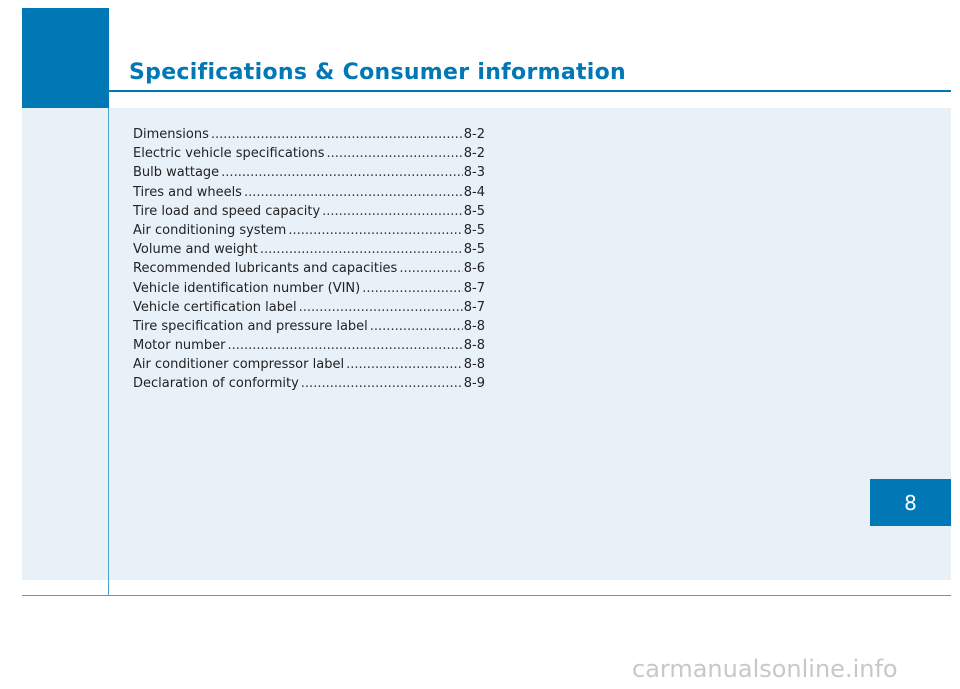 This screenshot has width=960, height=689. Describe the element at coordinates (765, 669) in the screenshot. I see `watermark: carmanualsonline.info` at that location.